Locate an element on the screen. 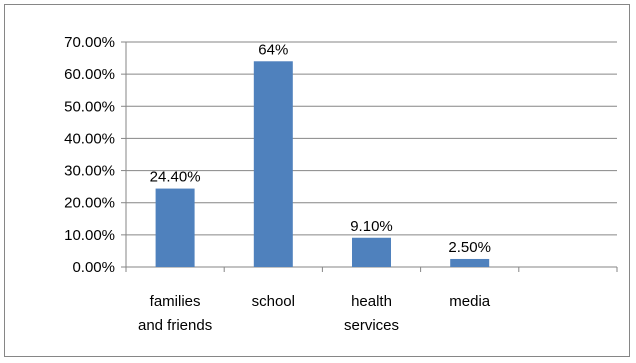 This screenshot has width=636, height=363. x-tick-label: families is located at coordinates (175, 301).